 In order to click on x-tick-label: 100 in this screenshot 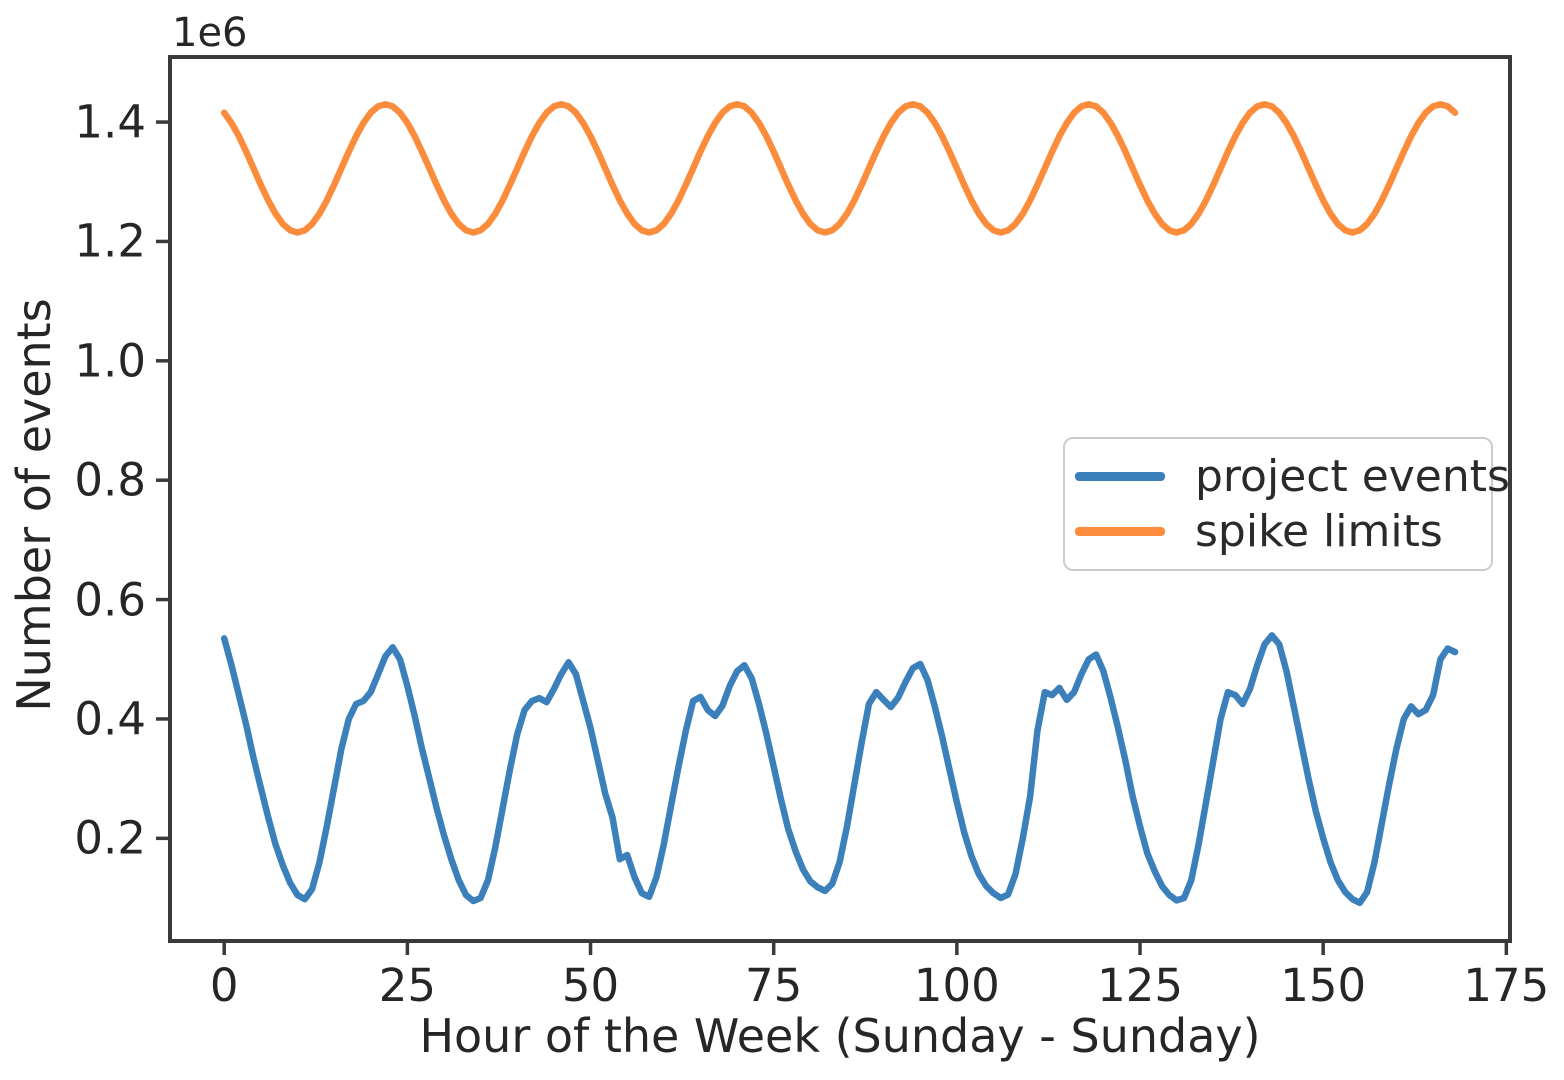, I will do `click(956, 985)`.